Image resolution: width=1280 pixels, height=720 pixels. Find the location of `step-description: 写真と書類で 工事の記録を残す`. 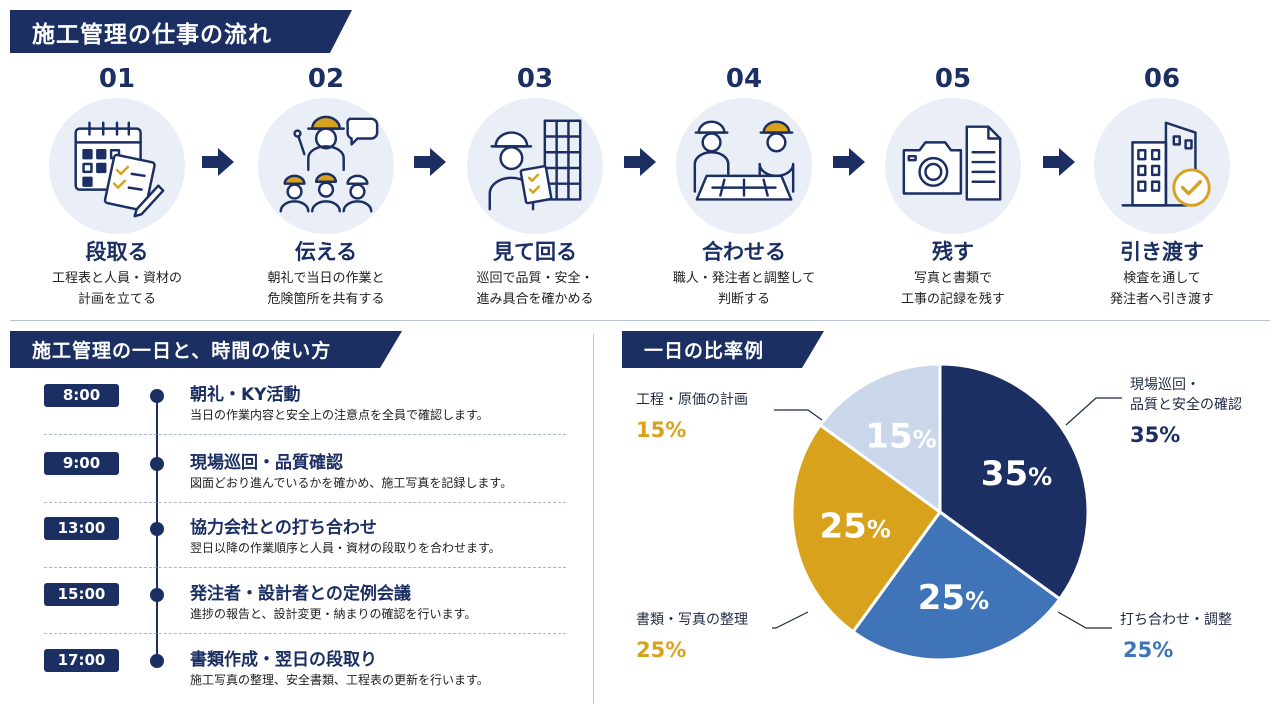

step-description: 写真と書類で 工事の記録を残す is located at coordinates (952, 289).